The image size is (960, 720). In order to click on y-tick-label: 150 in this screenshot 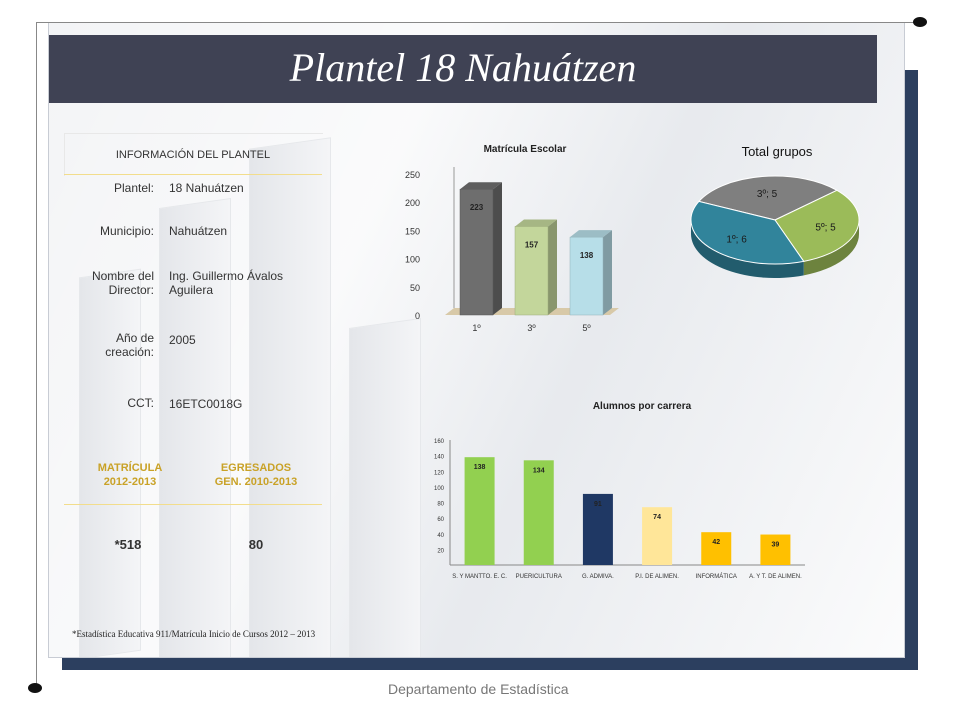, I will do `click(412, 231)`.